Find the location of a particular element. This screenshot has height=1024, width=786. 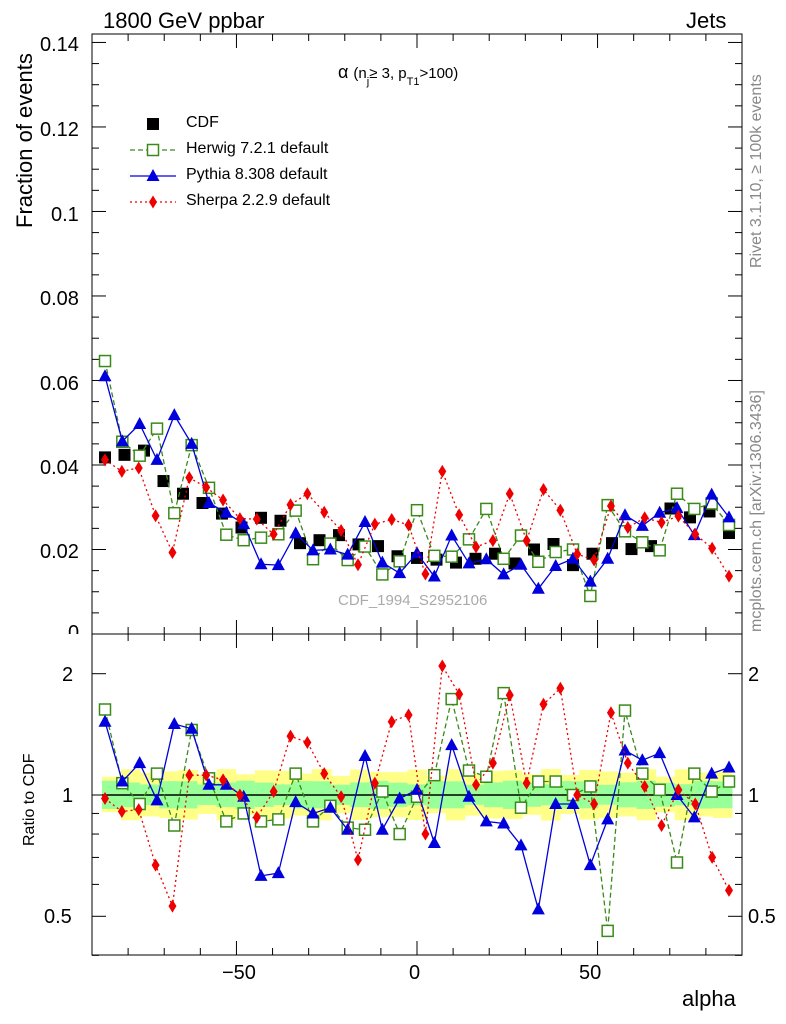

plot-title: α (nj≥ 3, pT1>100) is located at coordinates (398, 75).